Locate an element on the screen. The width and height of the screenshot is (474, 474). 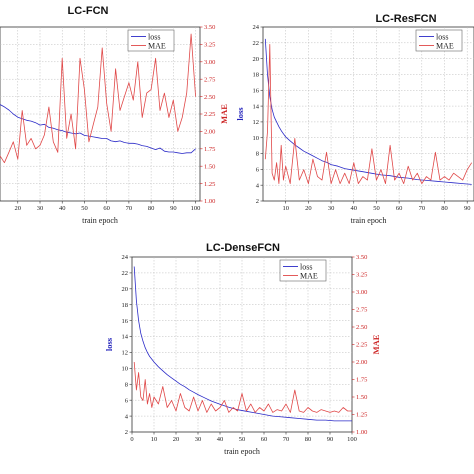
chart-title: LC-FCN is located at coordinates (88, 11).